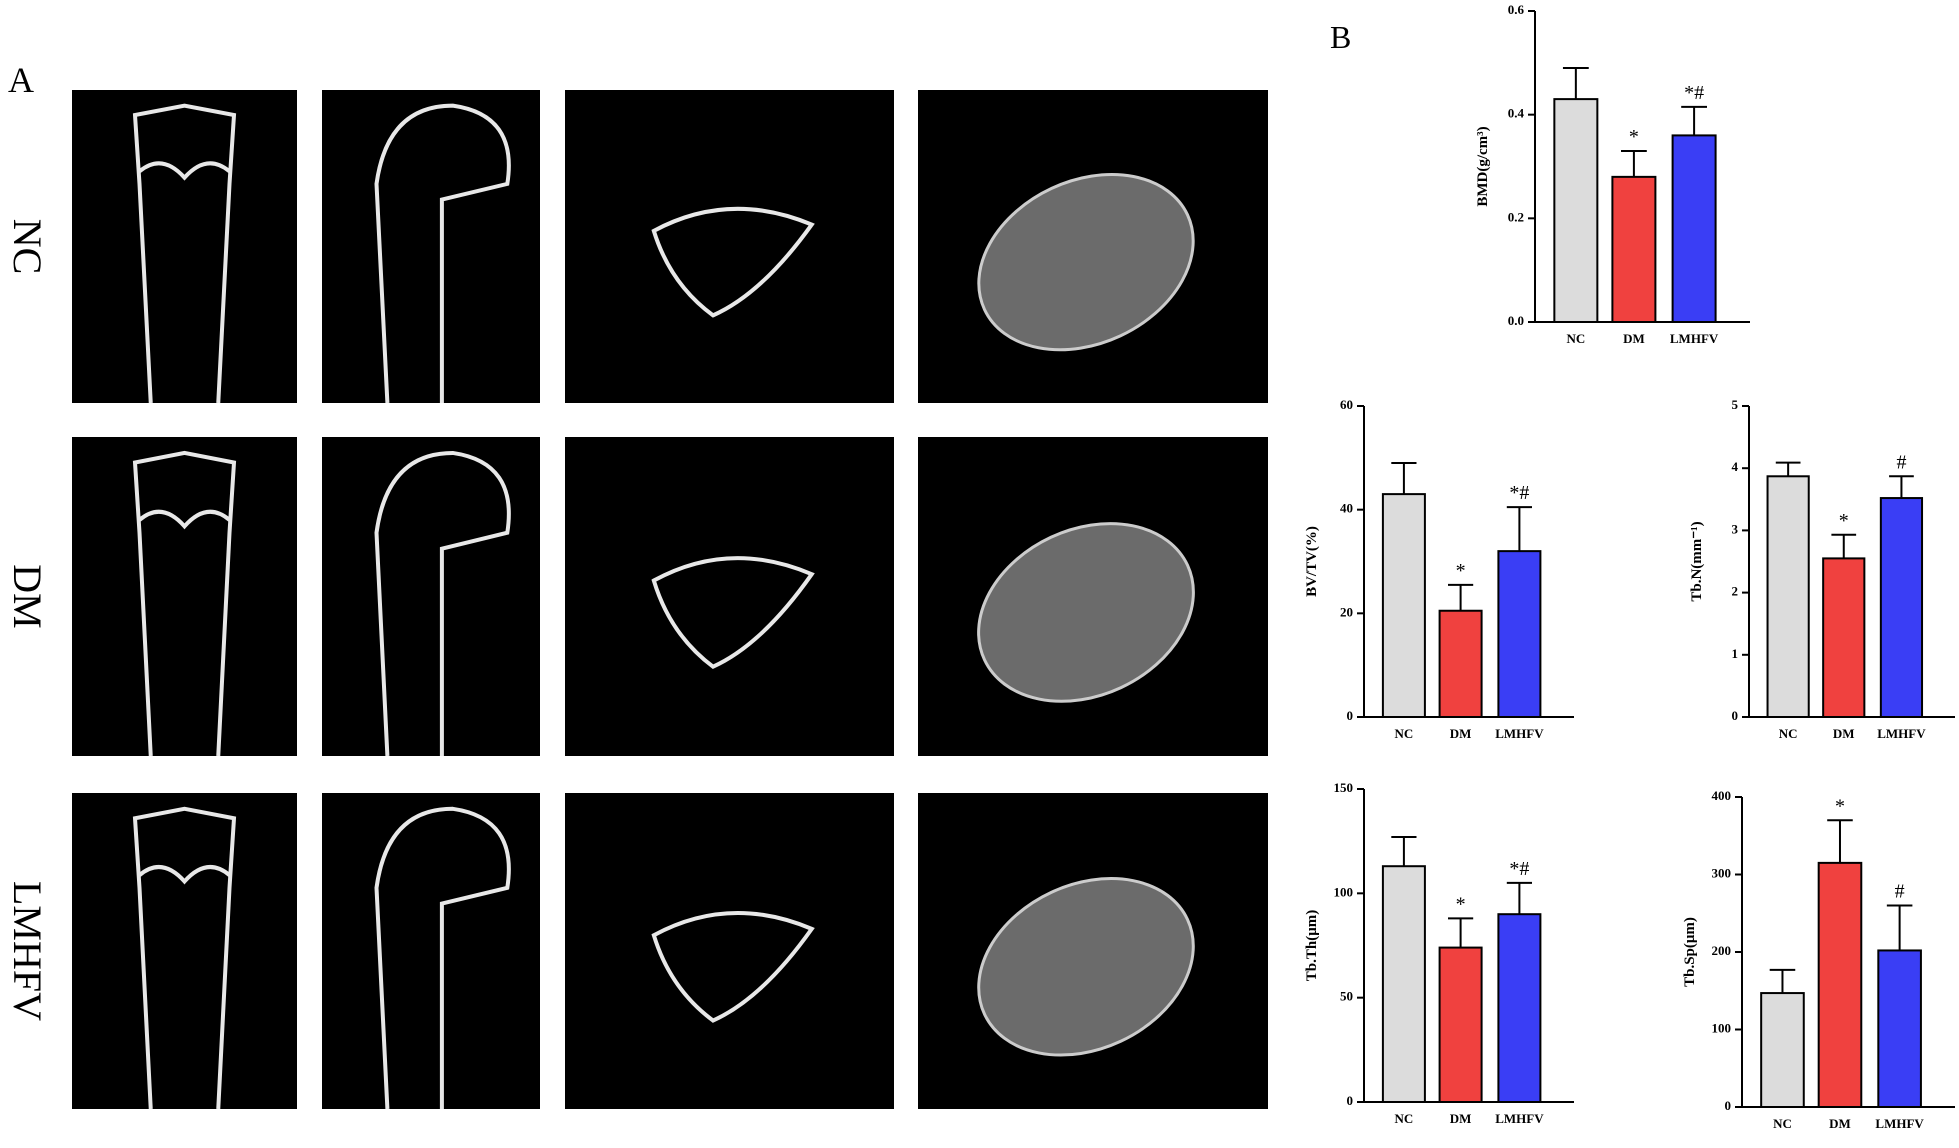 This screenshot has width=1959, height=1148. I want to click on y-tick-label: 0.4, so click(1516, 113).